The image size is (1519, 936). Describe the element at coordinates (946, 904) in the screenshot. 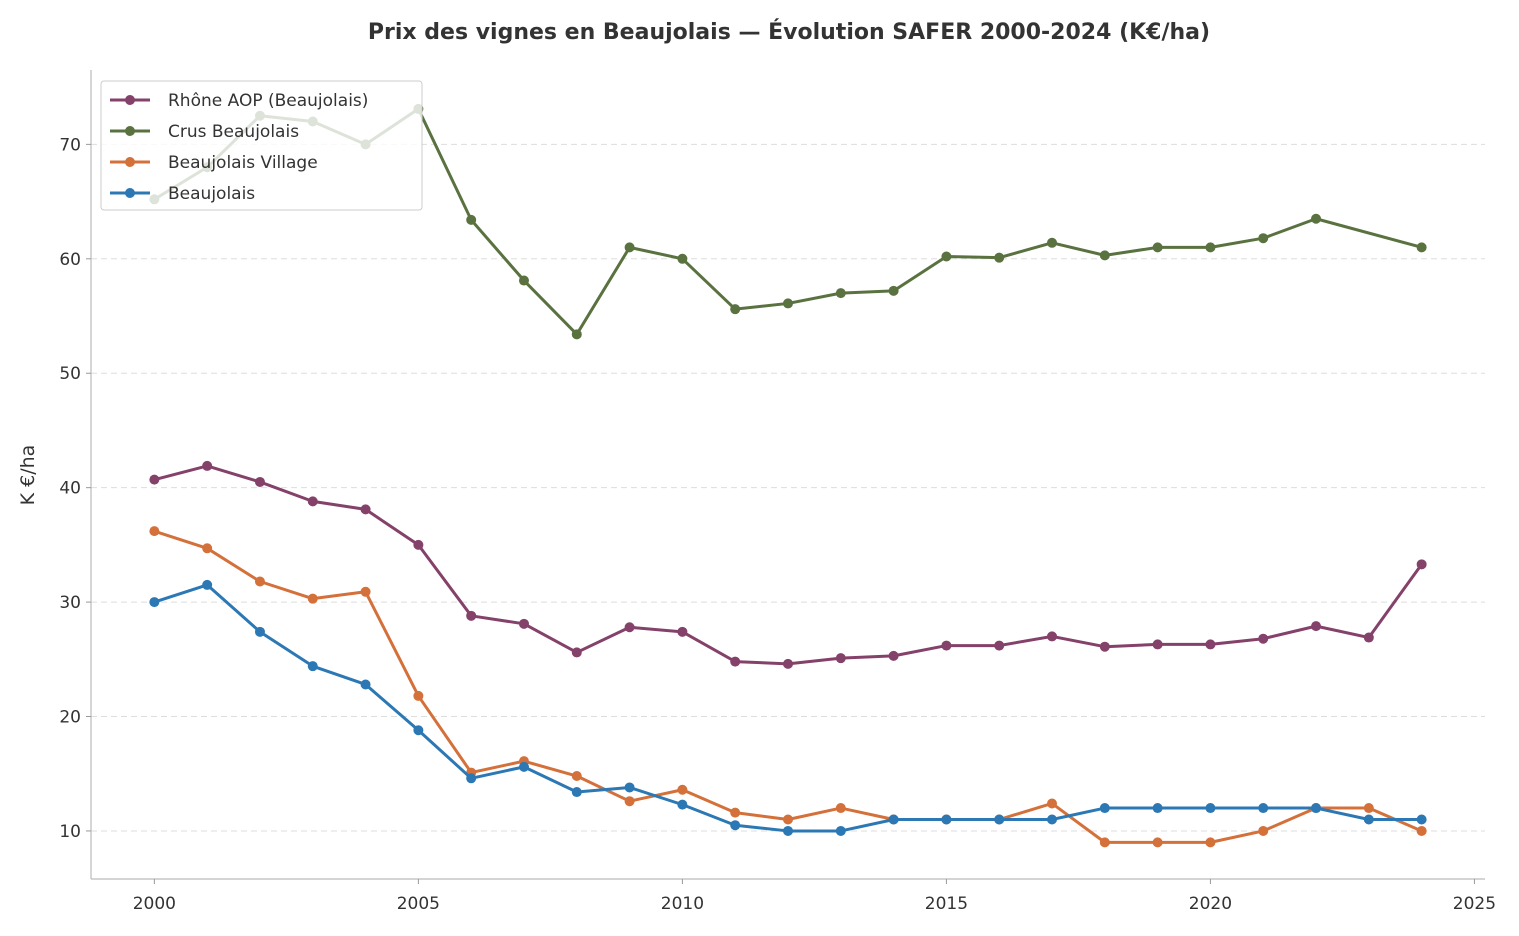

I see `x-tick-label: 2015` at that location.